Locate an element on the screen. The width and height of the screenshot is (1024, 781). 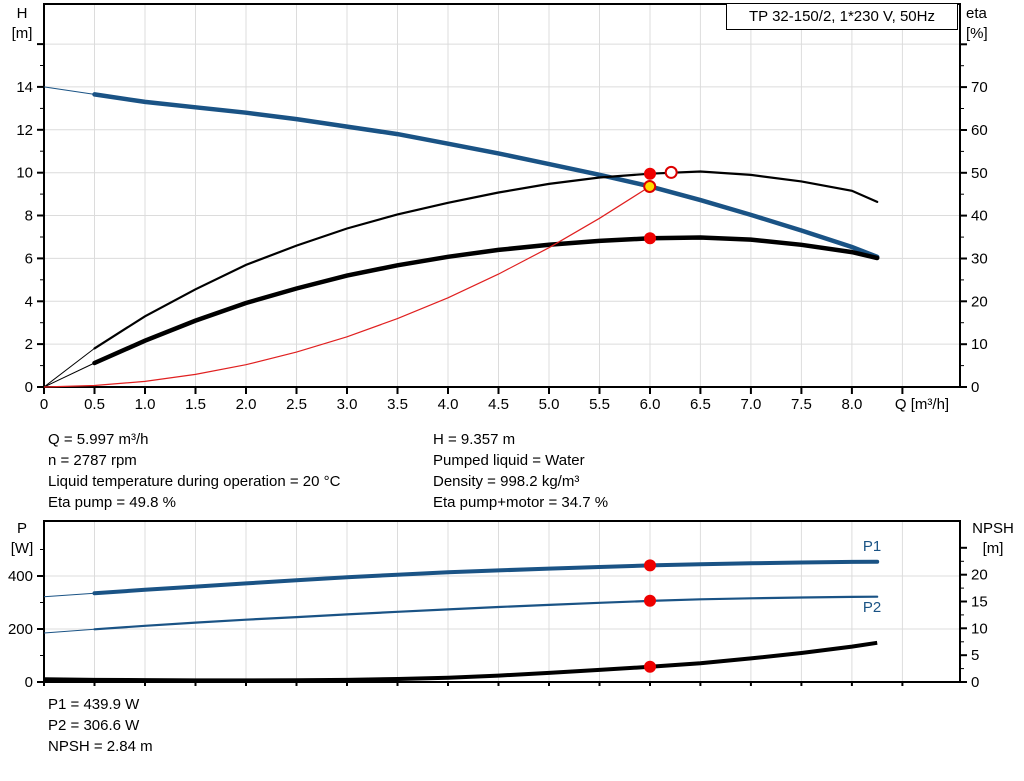
x-tick-label: 2.0 is located at coordinates (246, 404).